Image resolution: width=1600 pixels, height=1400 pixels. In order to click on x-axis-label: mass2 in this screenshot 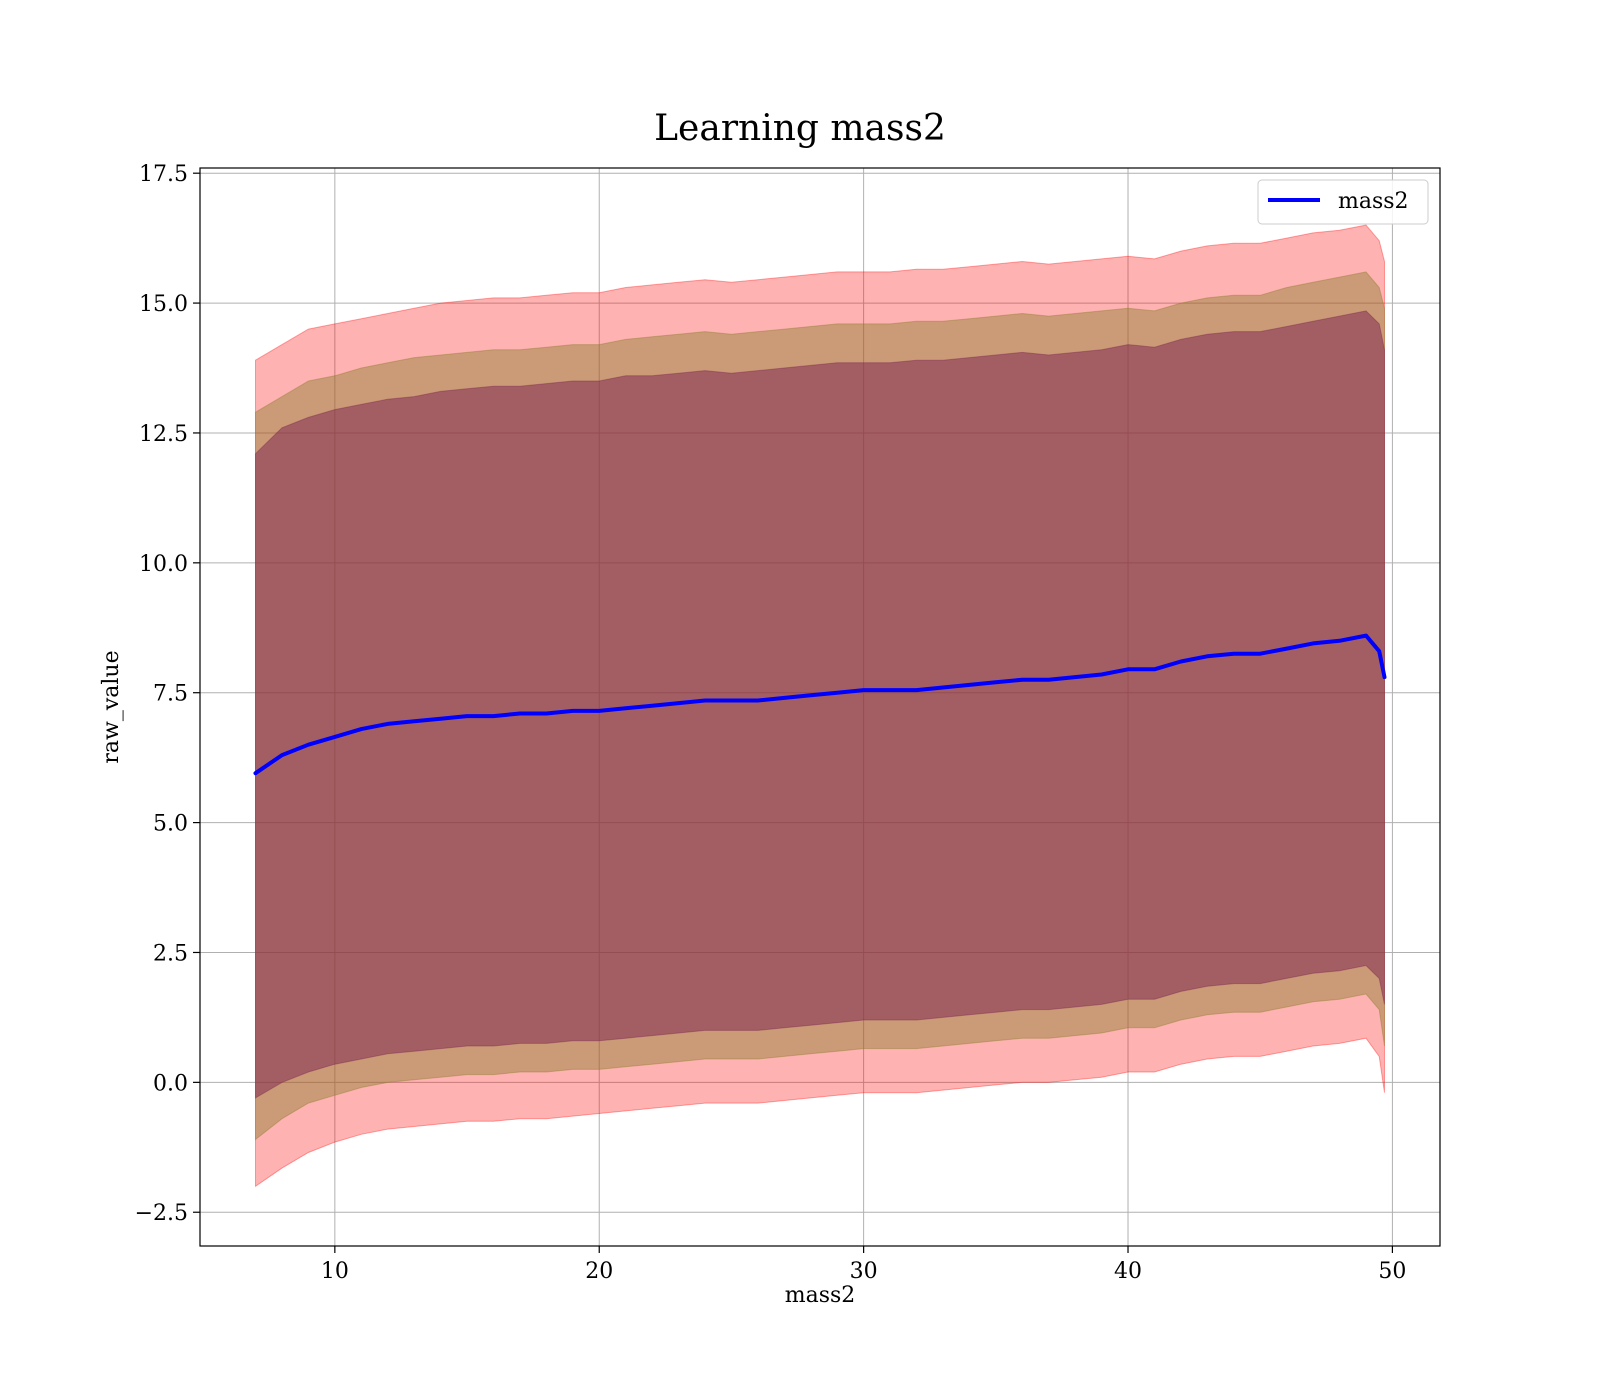, I will do `click(820, 1295)`.